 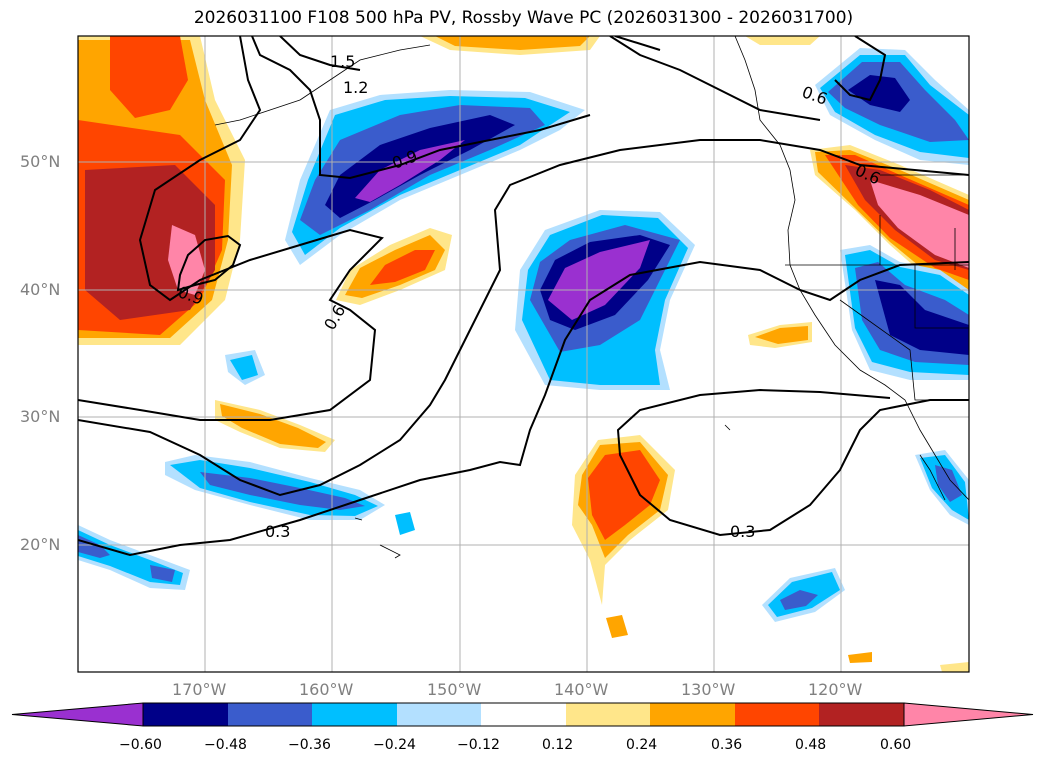 What do you see at coordinates (40, 161) in the screenshot?
I see `lat-label: 50°N` at bounding box center [40, 161].